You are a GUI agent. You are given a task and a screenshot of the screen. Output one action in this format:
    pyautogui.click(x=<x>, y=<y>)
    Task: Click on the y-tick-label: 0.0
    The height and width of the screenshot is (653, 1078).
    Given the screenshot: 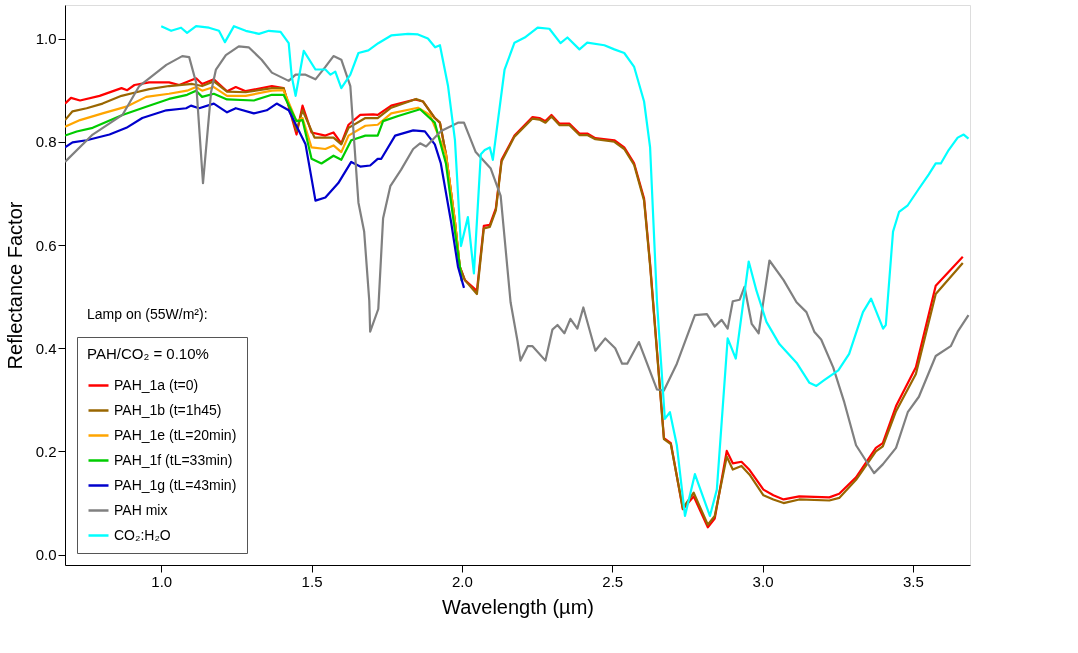 What is the action you would take?
    pyautogui.click(x=46, y=555)
    